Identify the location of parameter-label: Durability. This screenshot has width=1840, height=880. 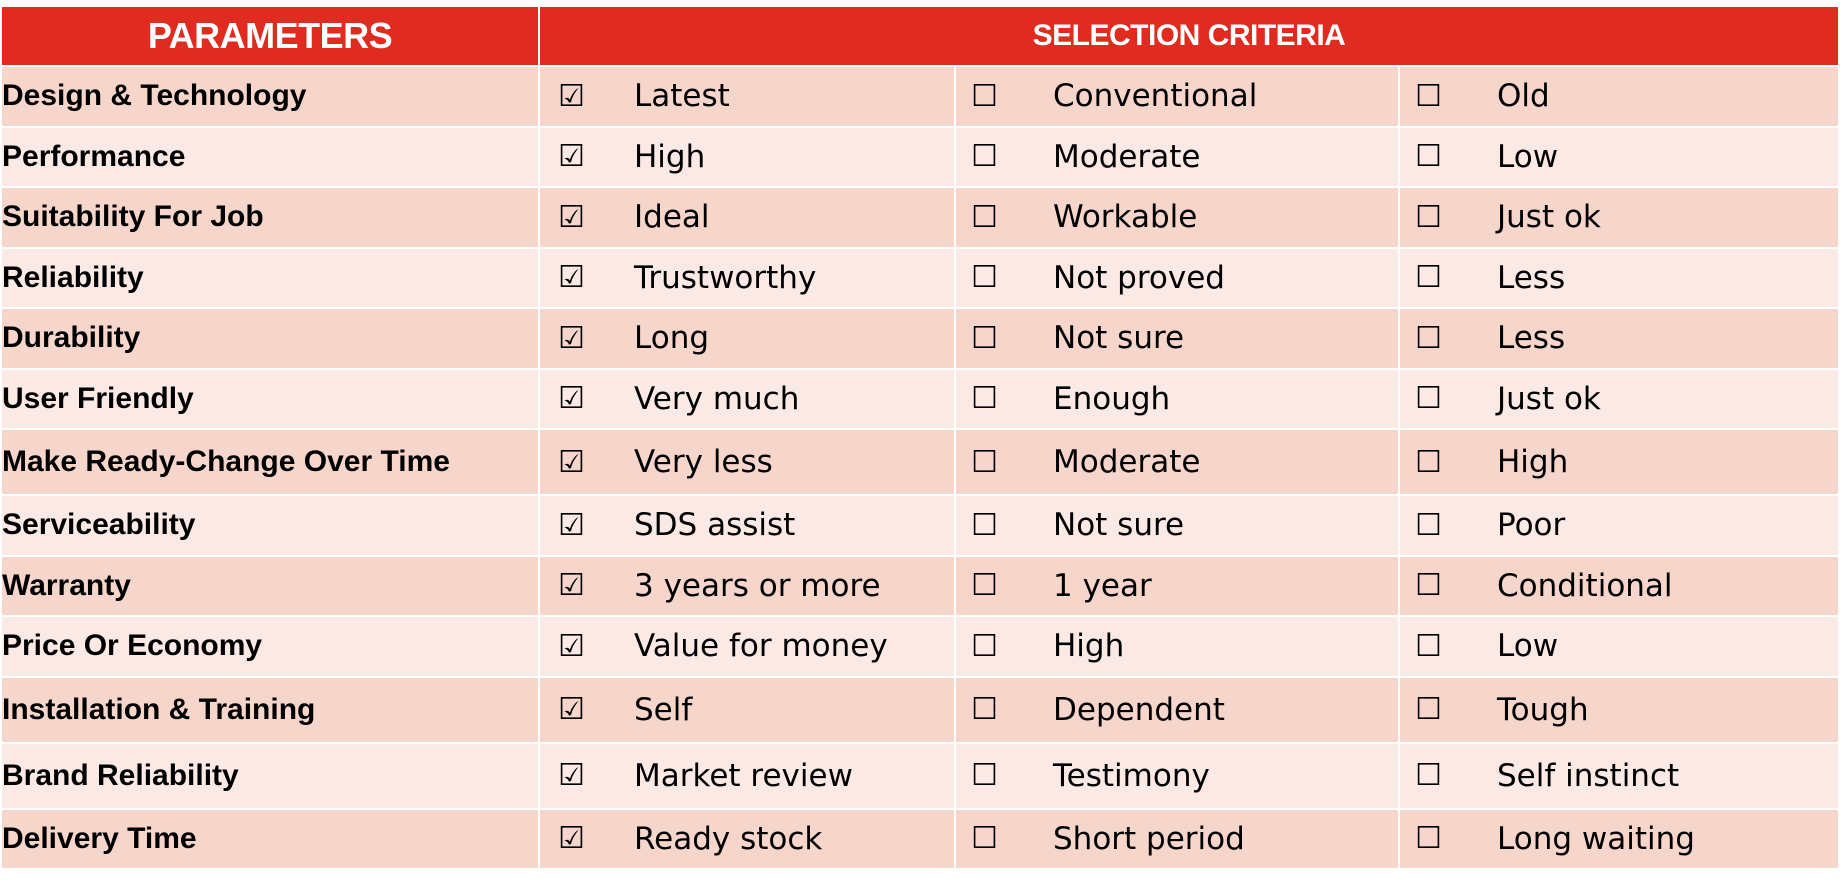
(270, 338).